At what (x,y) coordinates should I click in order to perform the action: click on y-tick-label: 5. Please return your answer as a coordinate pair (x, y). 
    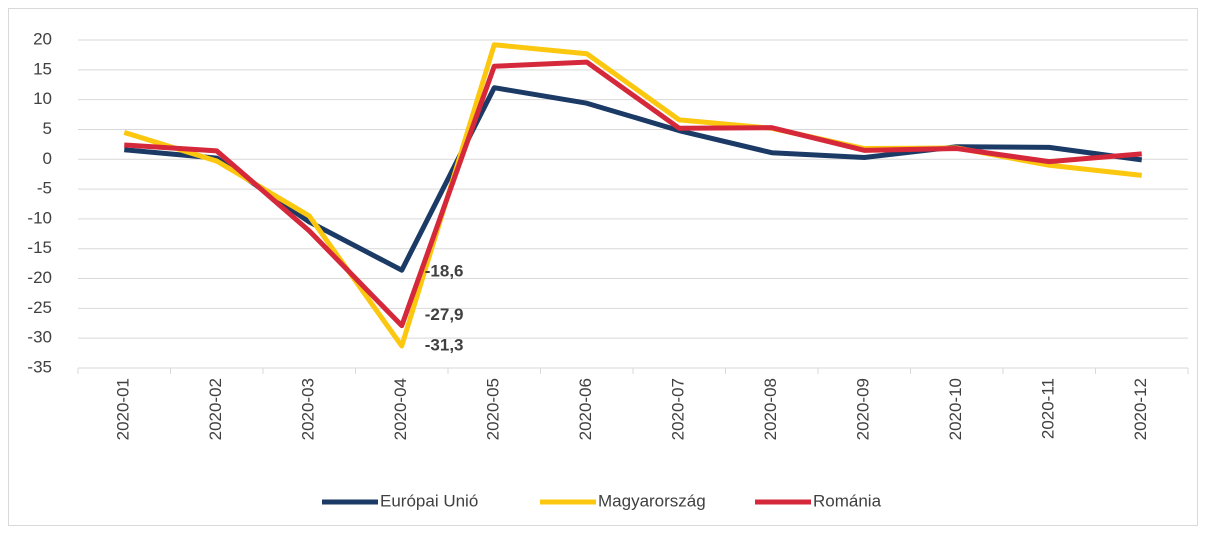
    Looking at the image, I should click on (47, 128).